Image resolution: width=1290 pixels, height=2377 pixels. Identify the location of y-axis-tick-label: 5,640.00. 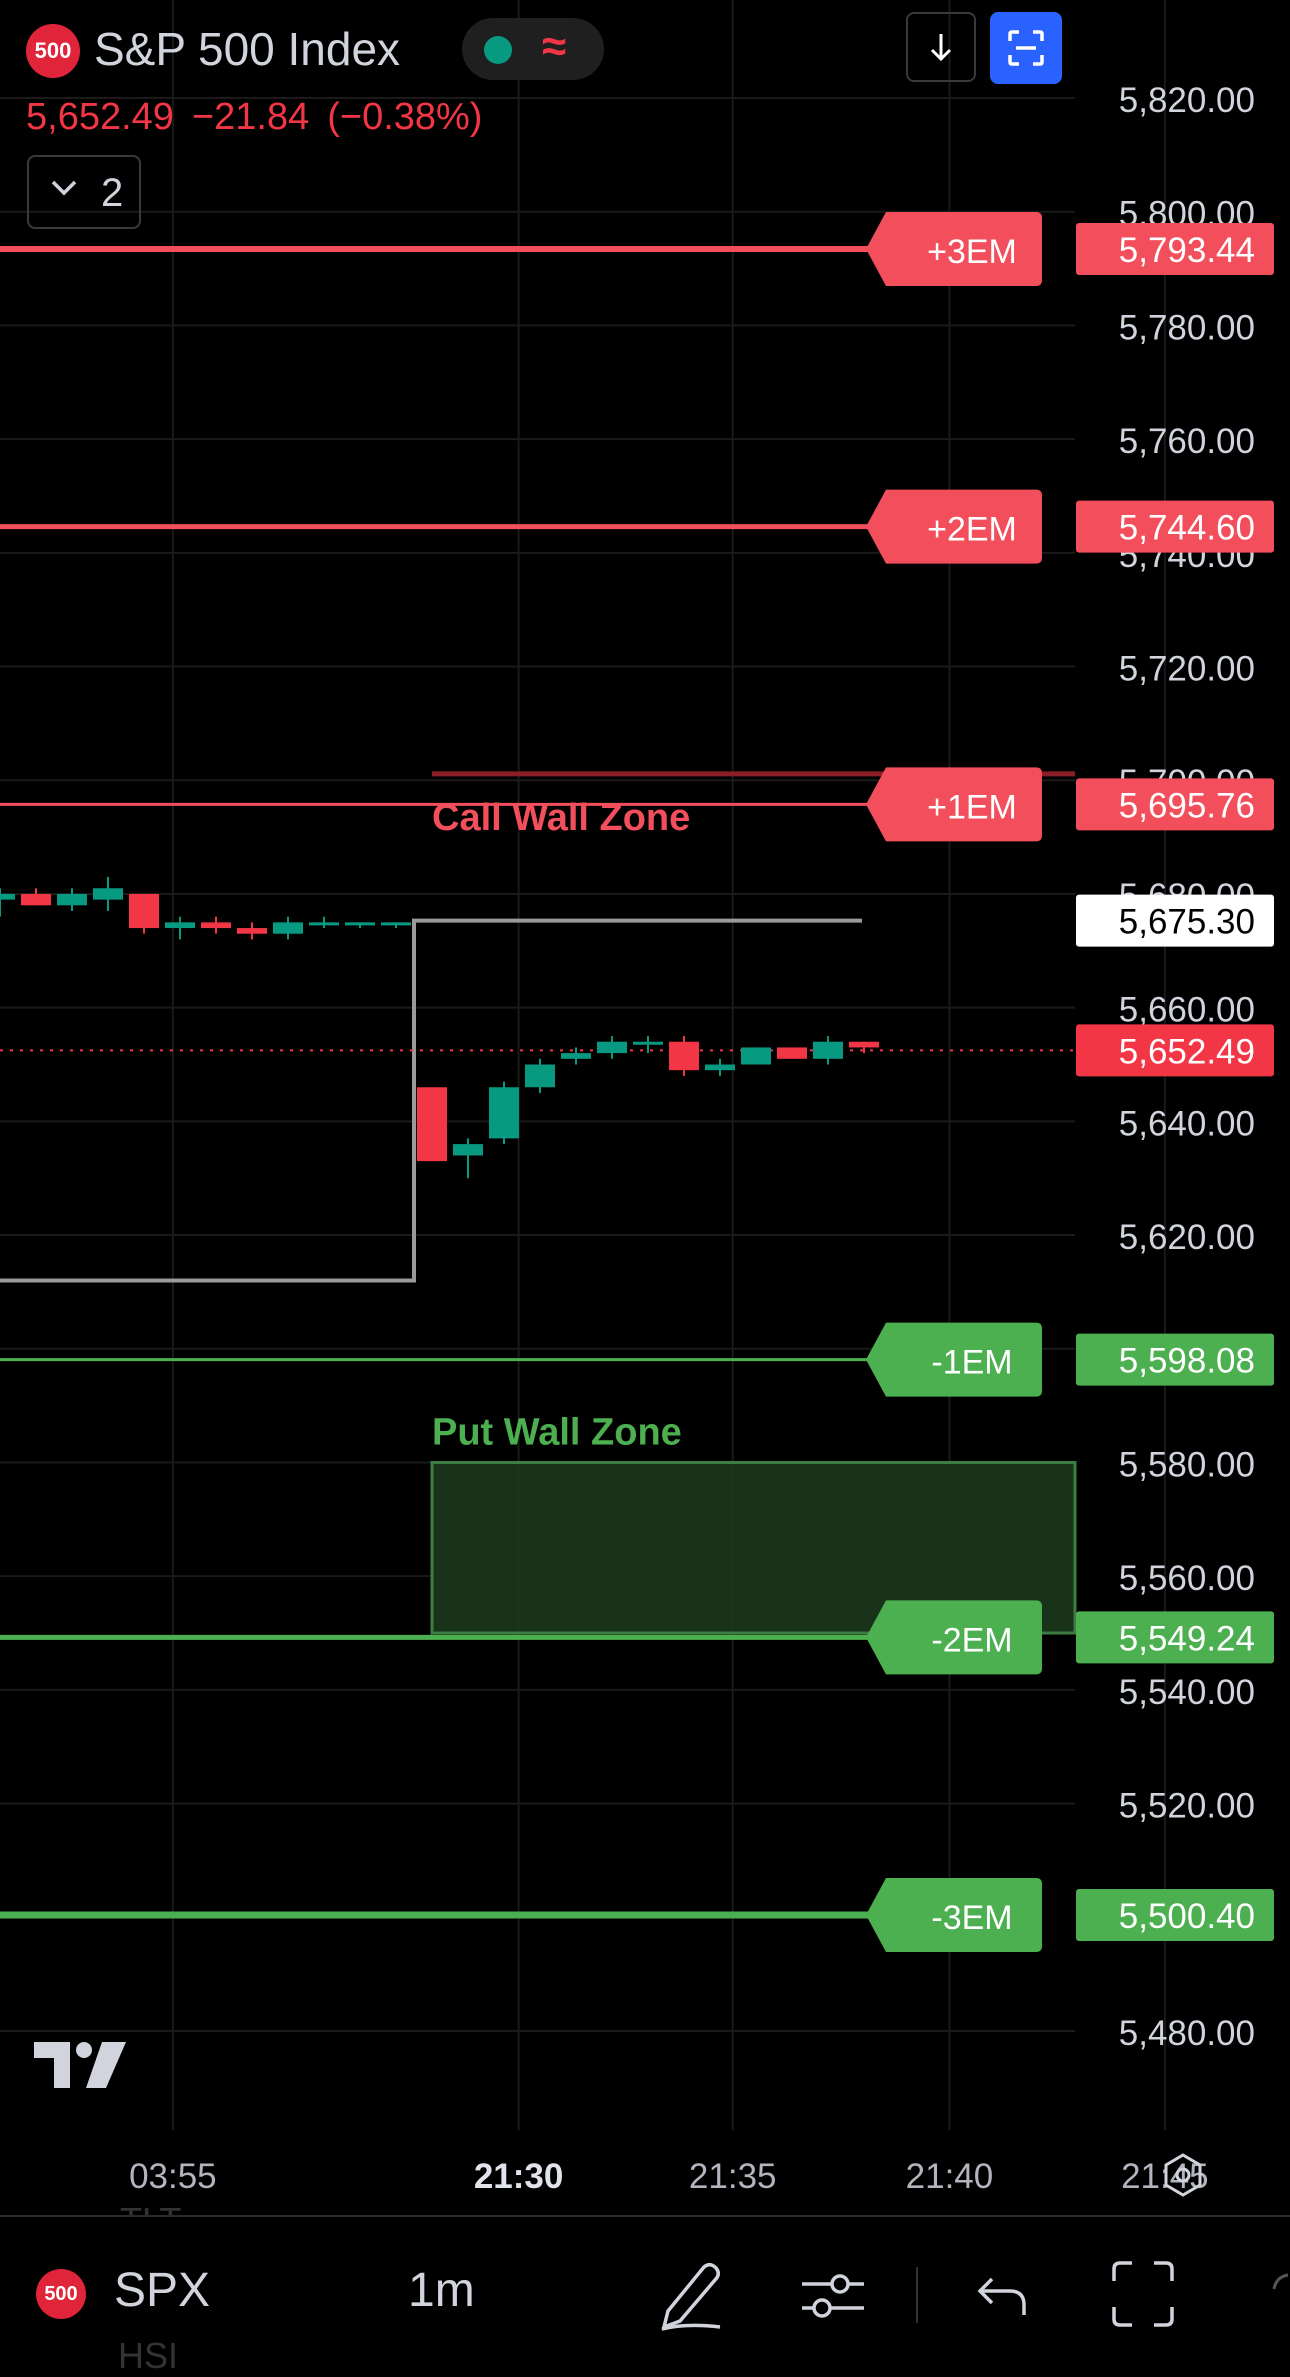
(1187, 1123).